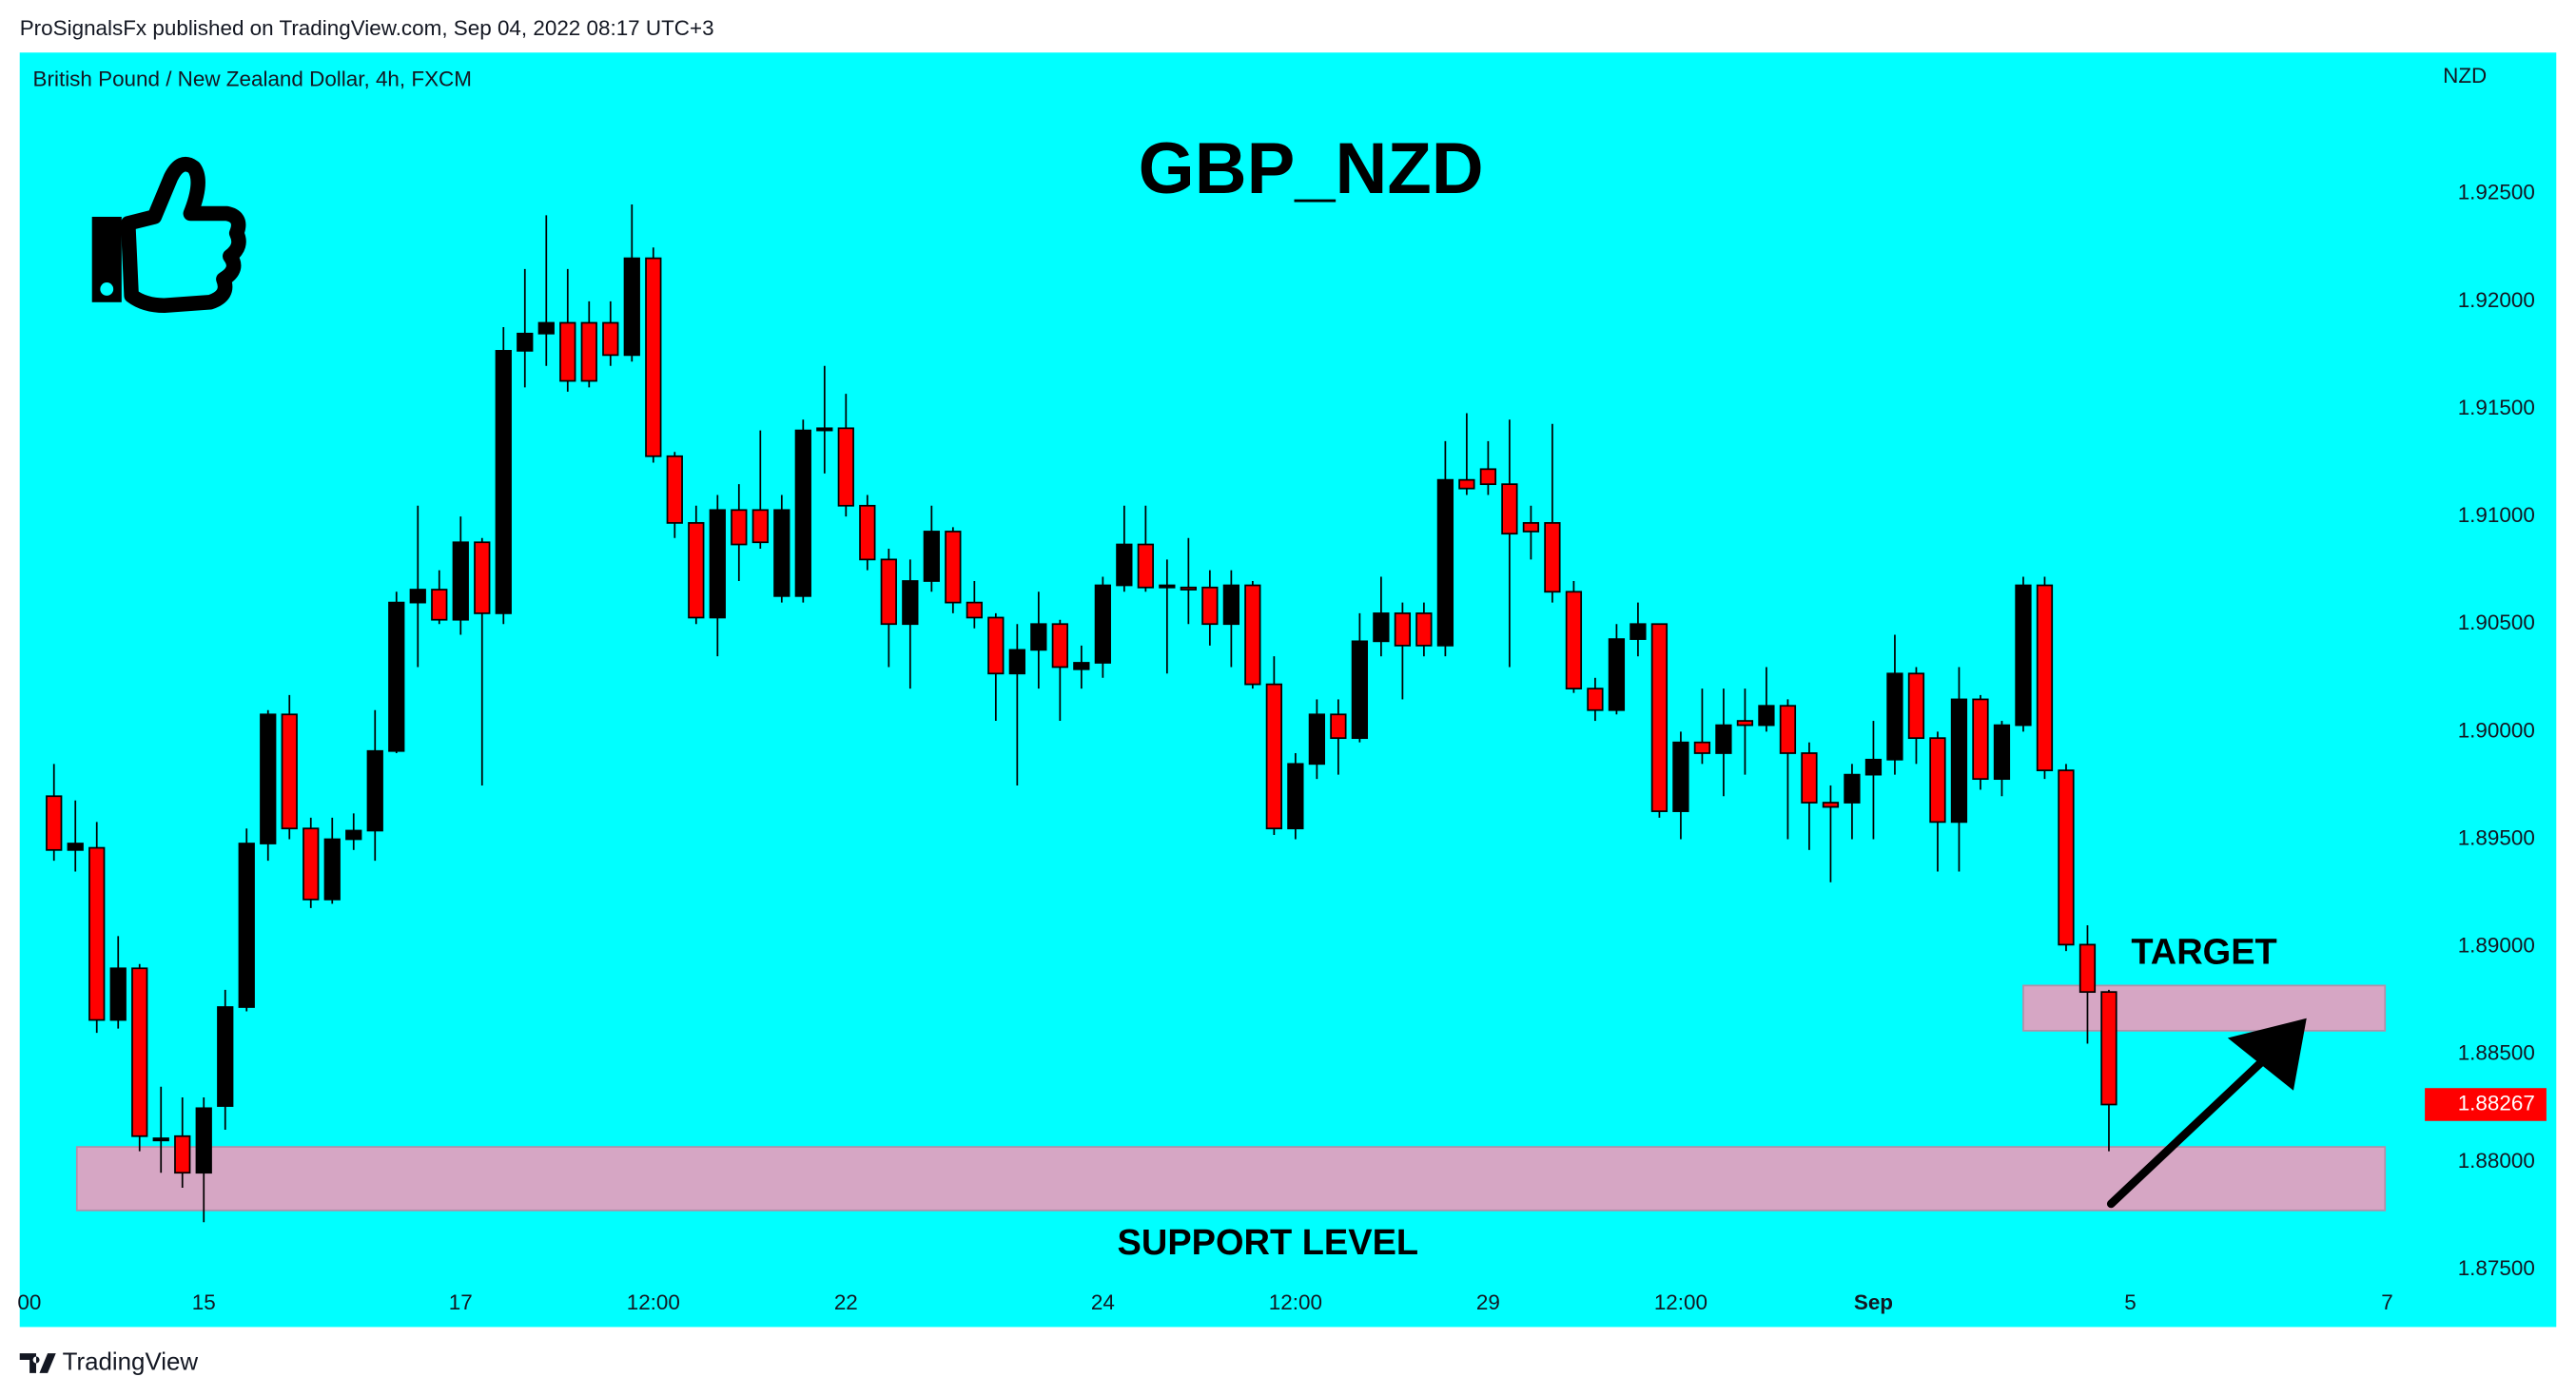  Describe the element at coordinates (2496, 1268) in the screenshot. I see `y-tick-label: 1.87500` at that location.